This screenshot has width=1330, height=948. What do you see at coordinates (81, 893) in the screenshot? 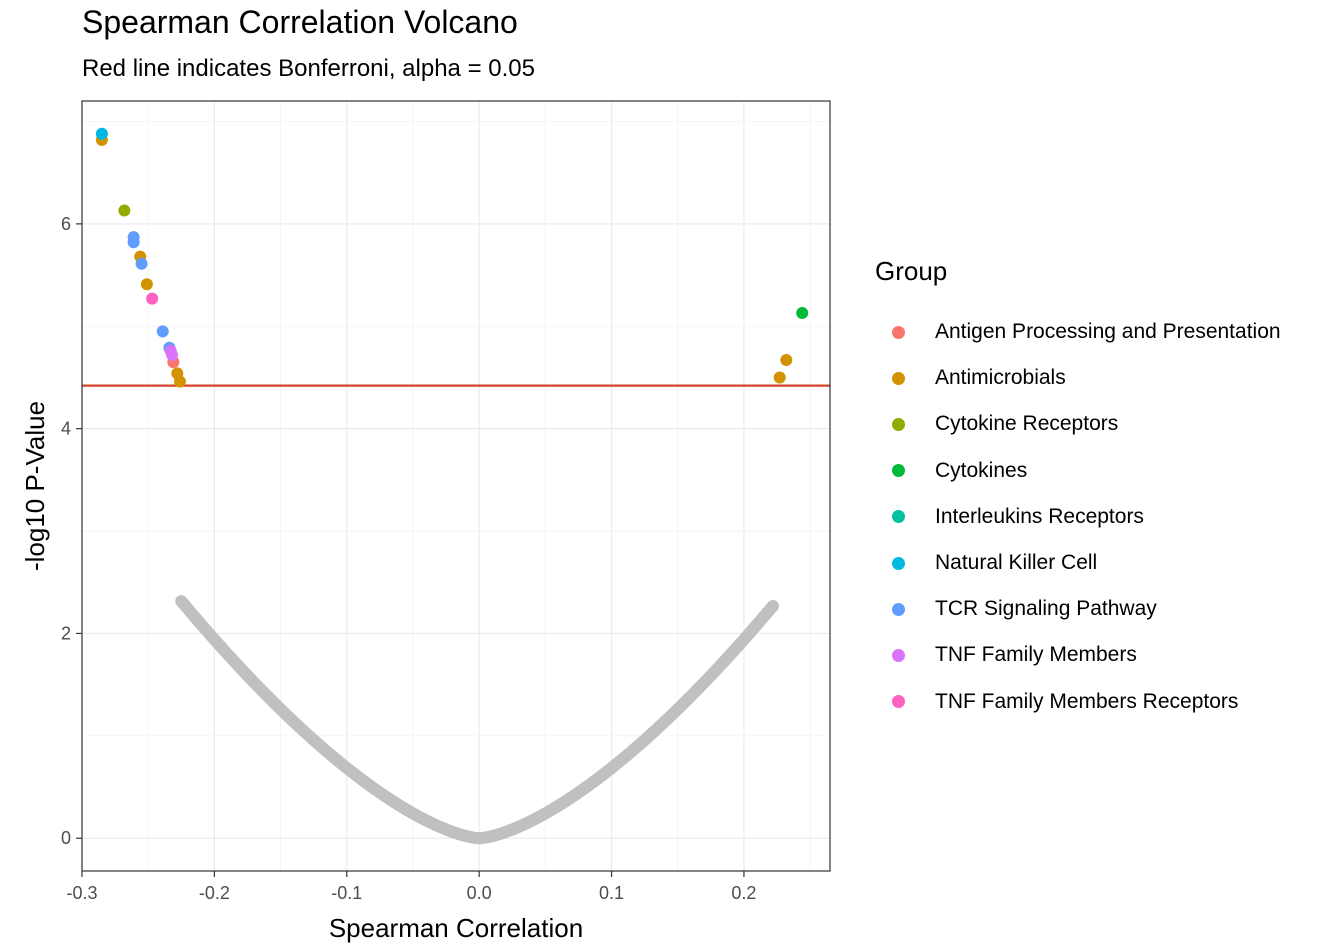
I see `x-tick-label: -0.3` at bounding box center [81, 893].